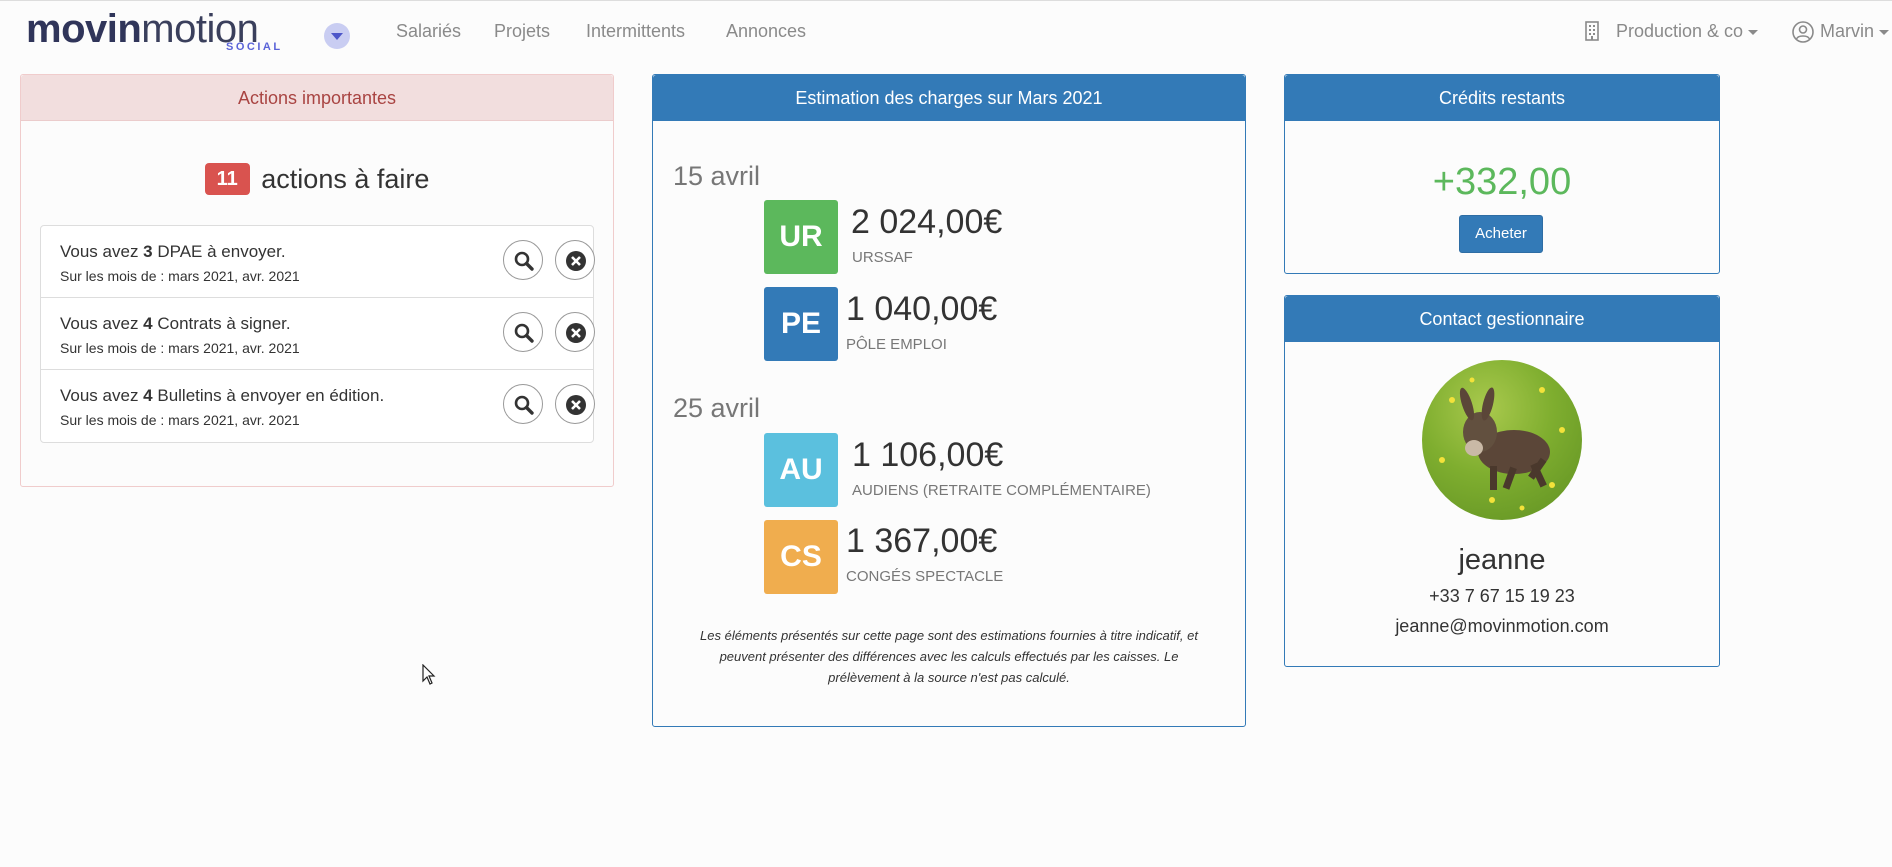 The image size is (1892, 867). What do you see at coordinates (429, 31) in the screenshot?
I see `nav-link-salaries: Salariés` at bounding box center [429, 31].